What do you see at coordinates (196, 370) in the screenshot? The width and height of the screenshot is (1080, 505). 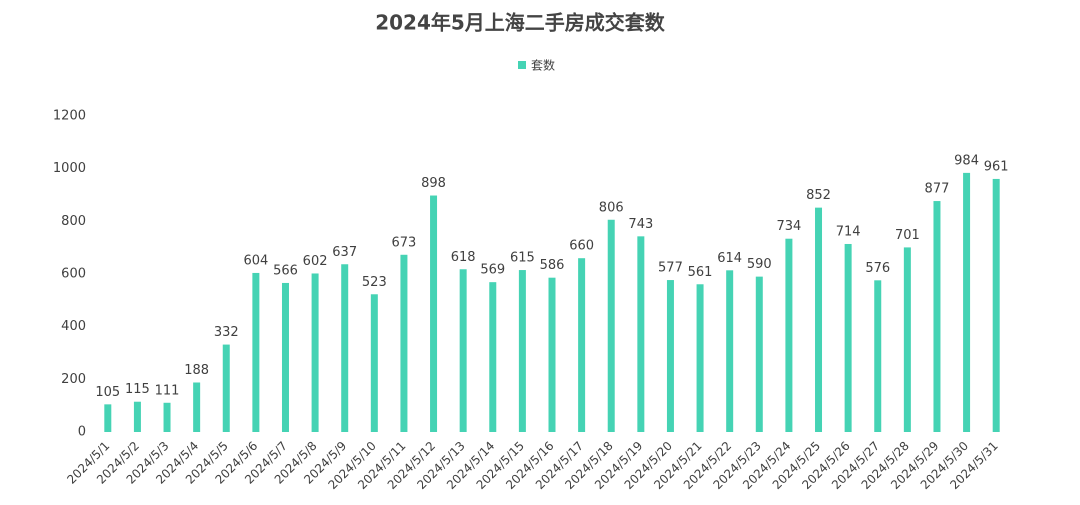 I see `value-label: 188` at bounding box center [196, 370].